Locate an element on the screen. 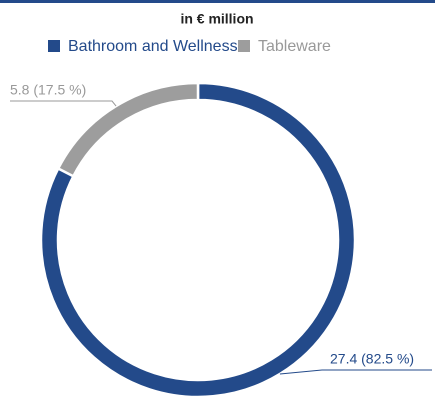 This screenshot has width=435, height=403. legend-label: Bathroom and Wellness is located at coordinates (153, 46).